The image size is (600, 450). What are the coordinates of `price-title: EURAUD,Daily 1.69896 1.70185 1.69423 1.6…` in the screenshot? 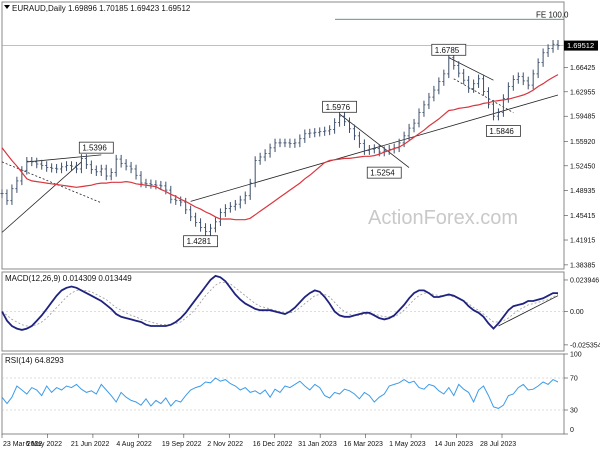 It's located at (101, 8).